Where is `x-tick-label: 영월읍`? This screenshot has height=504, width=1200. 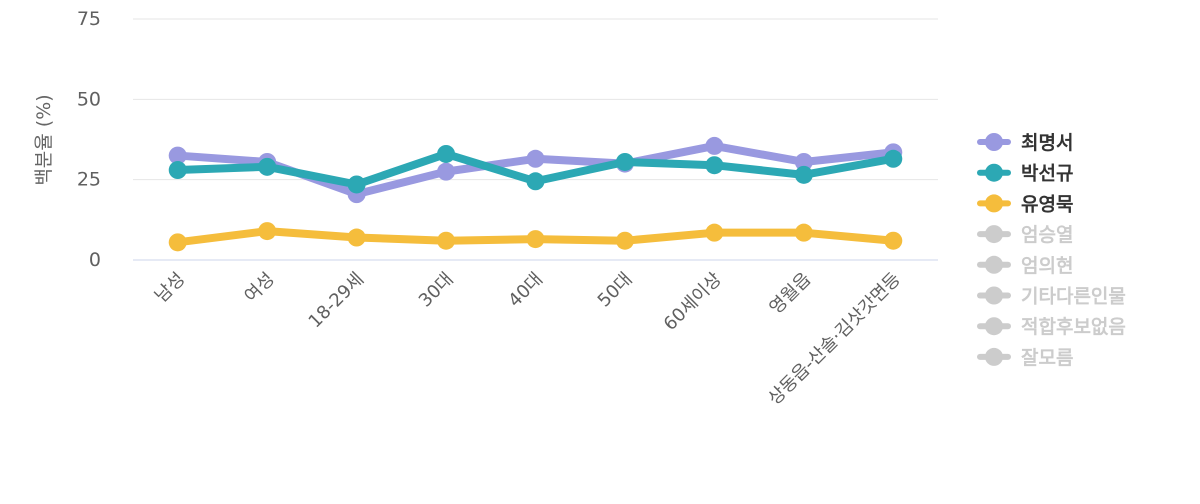
x-tick-label: 영월읍 is located at coordinates (790, 294).